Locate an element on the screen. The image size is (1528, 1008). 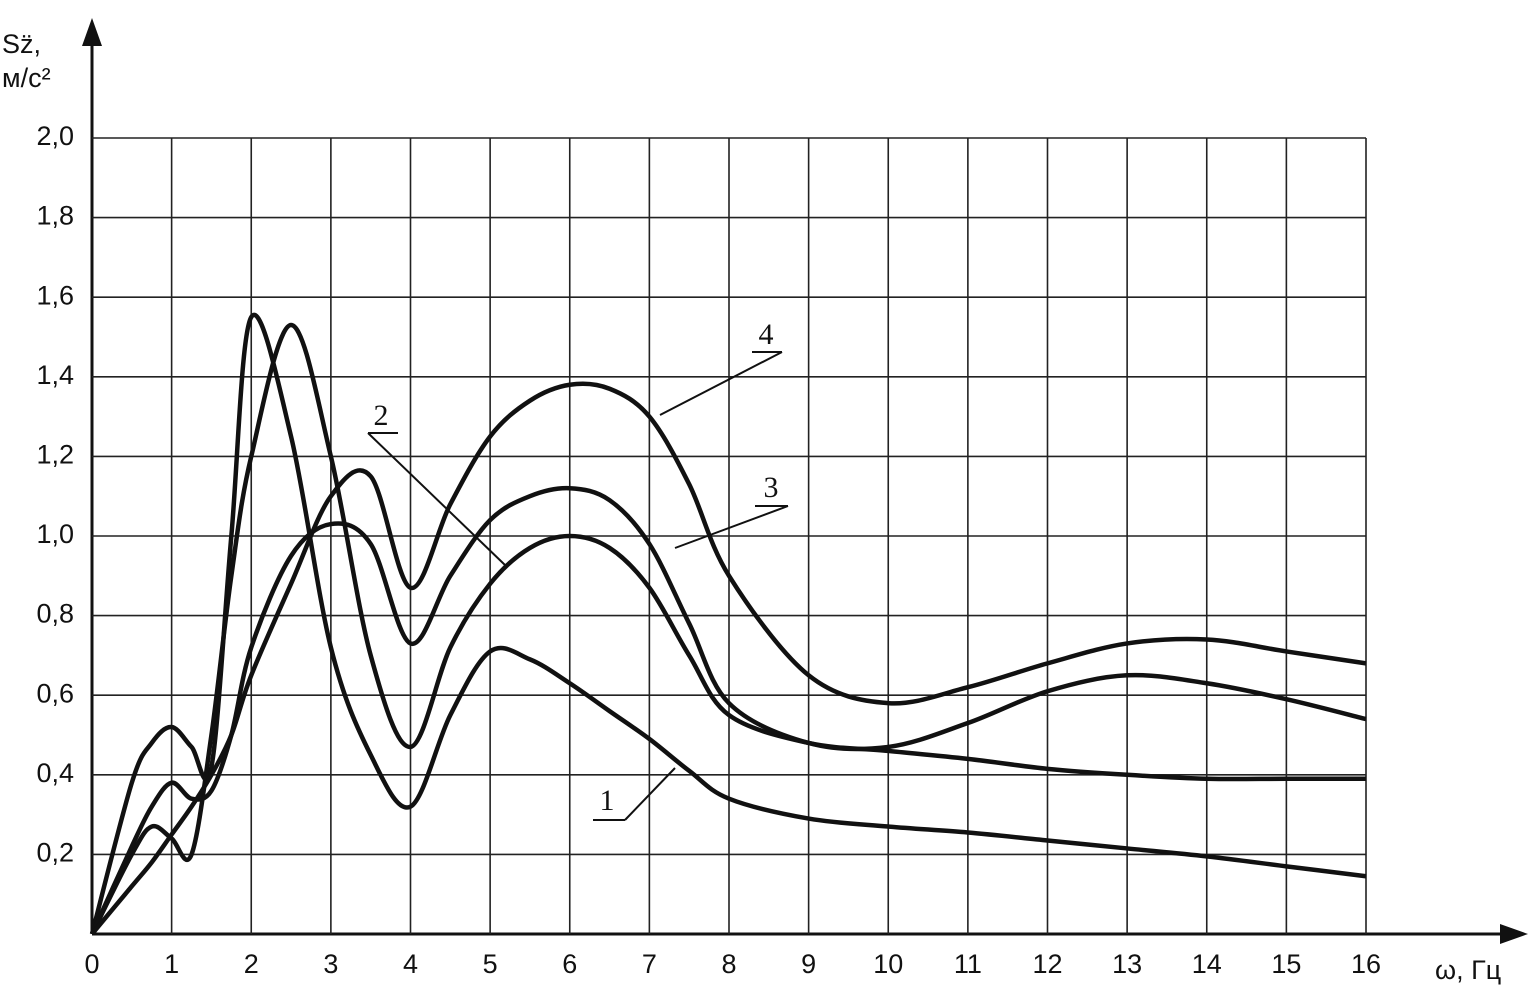
x-axis-arrow is located at coordinates (1514, 934).